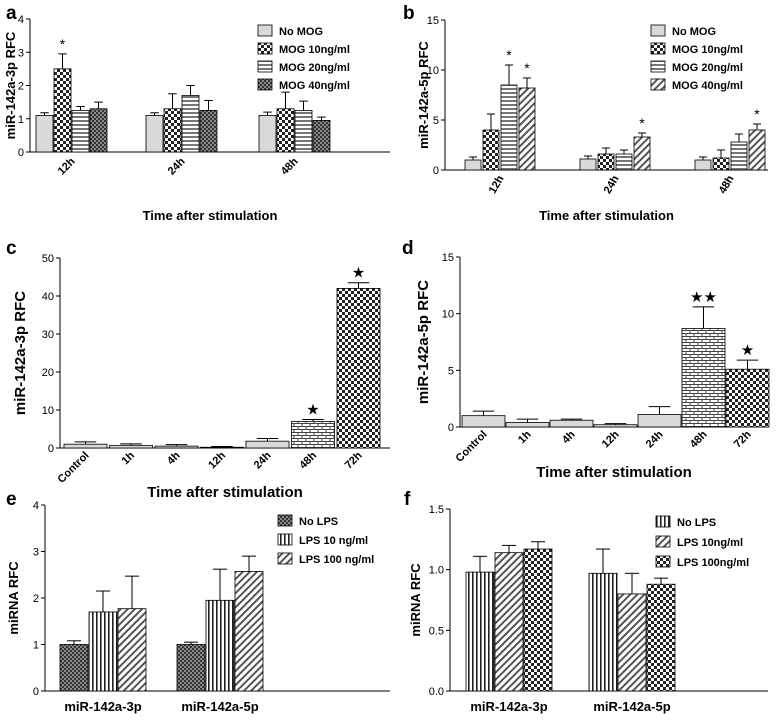 The height and width of the screenshot is (722, 779). Describe the element at coordinates (436, 571) in the screenshot. I see `y-tick-label: 1.0` at that location.